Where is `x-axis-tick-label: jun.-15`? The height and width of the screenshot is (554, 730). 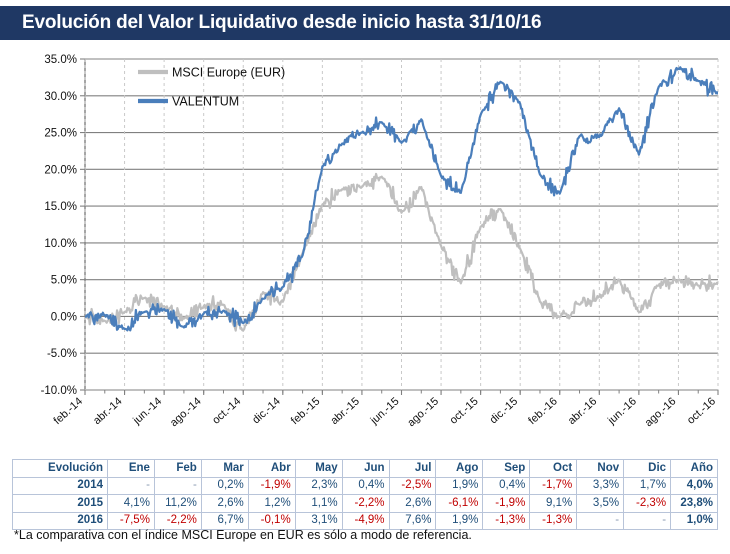
x-axis-tick-label: jun.-15 is located at coordinates (385, 411).